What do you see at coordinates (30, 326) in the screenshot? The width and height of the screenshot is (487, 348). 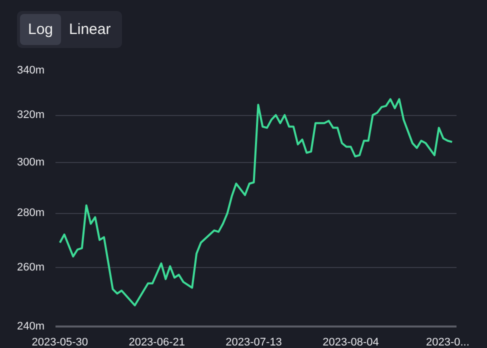 I see `y-tick-label: 240m` at bounding box center [30, 326].